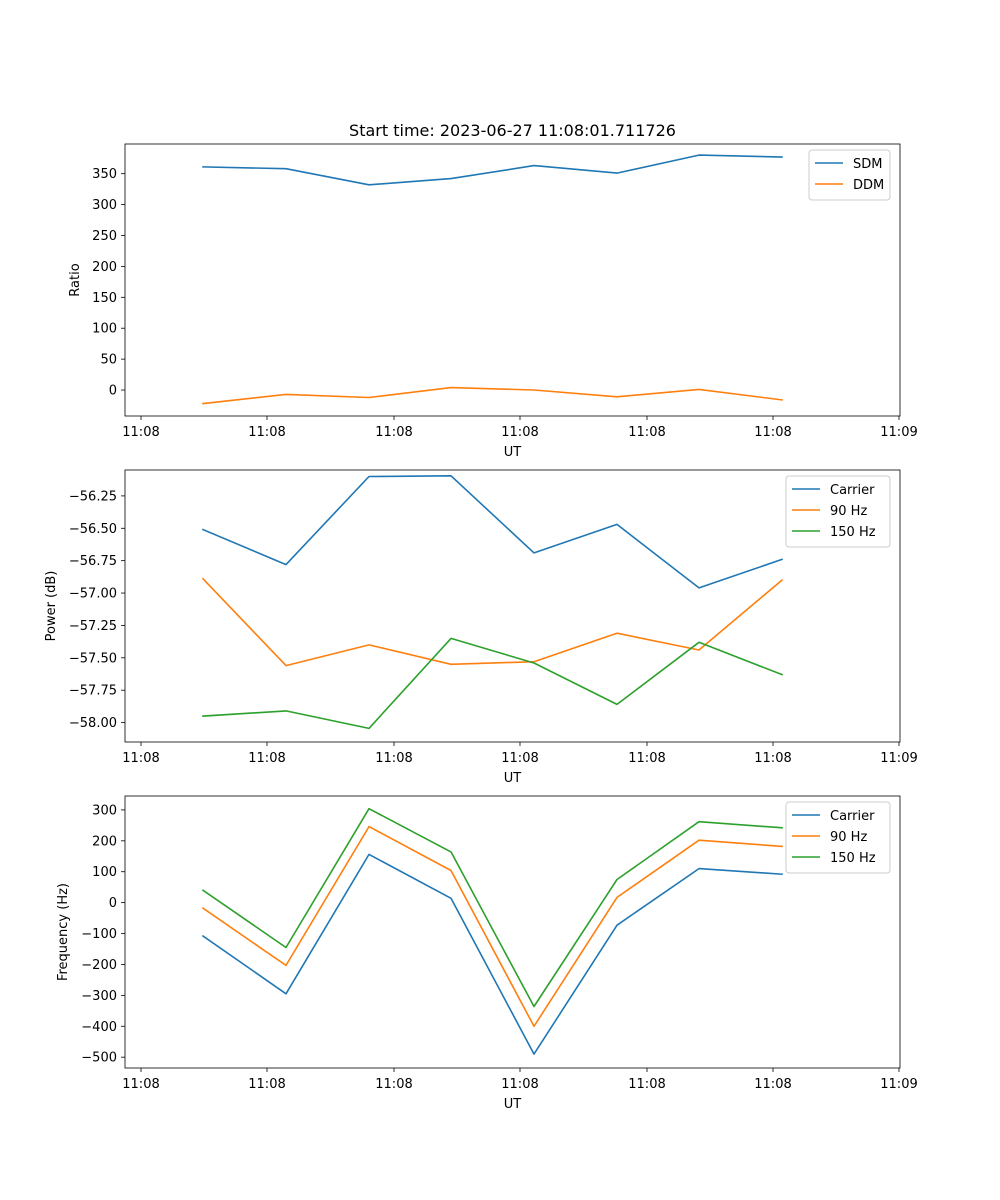 This screenshot has width=1000, height=1200. I want to click on y-axis-label: Power (dB), so click(51, 606).